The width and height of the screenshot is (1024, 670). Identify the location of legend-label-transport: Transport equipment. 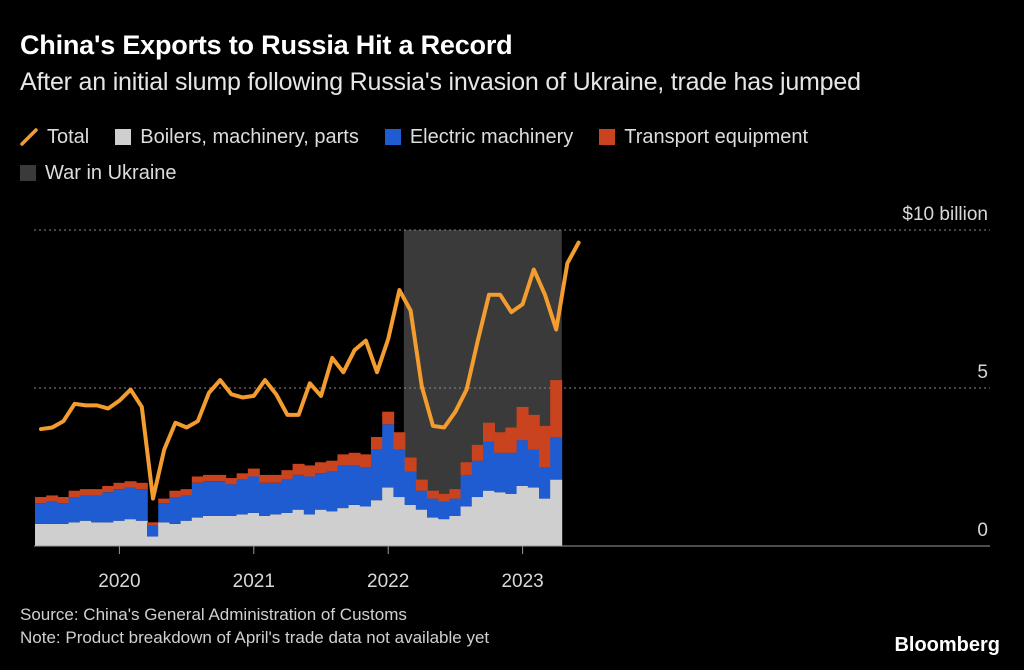
(716, 136).